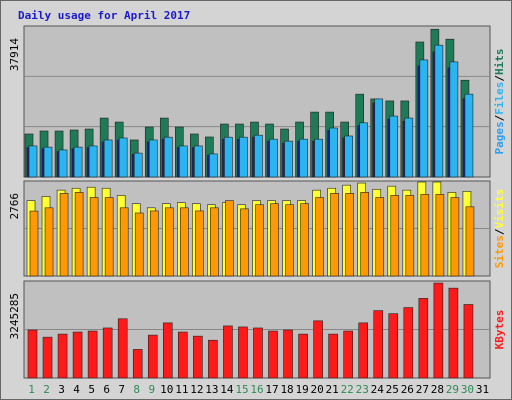  Describe the element at coordinates (499, 62) in the screenshot. I see `legend-entry: Hits` at that location.